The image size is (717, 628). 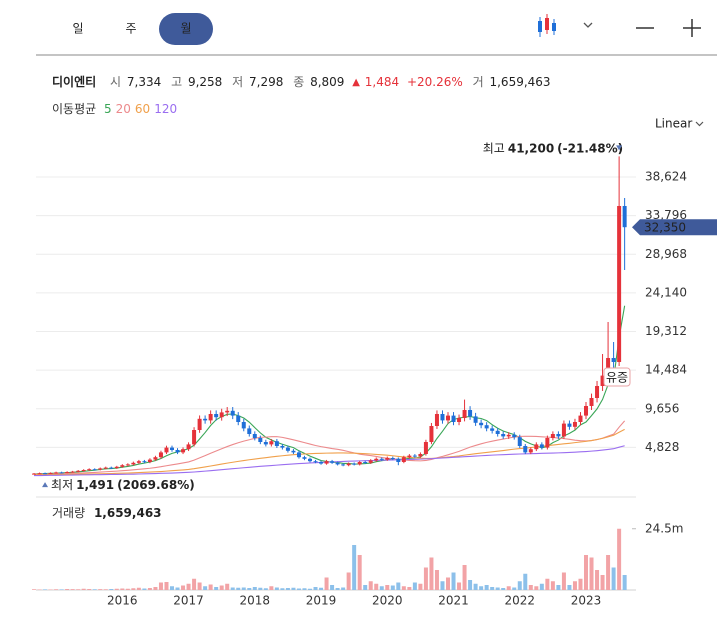 What do you see at coordinates (95, 485) in the screenshot?
I see `min-value: 1,491` at bounding box center [95, 485].